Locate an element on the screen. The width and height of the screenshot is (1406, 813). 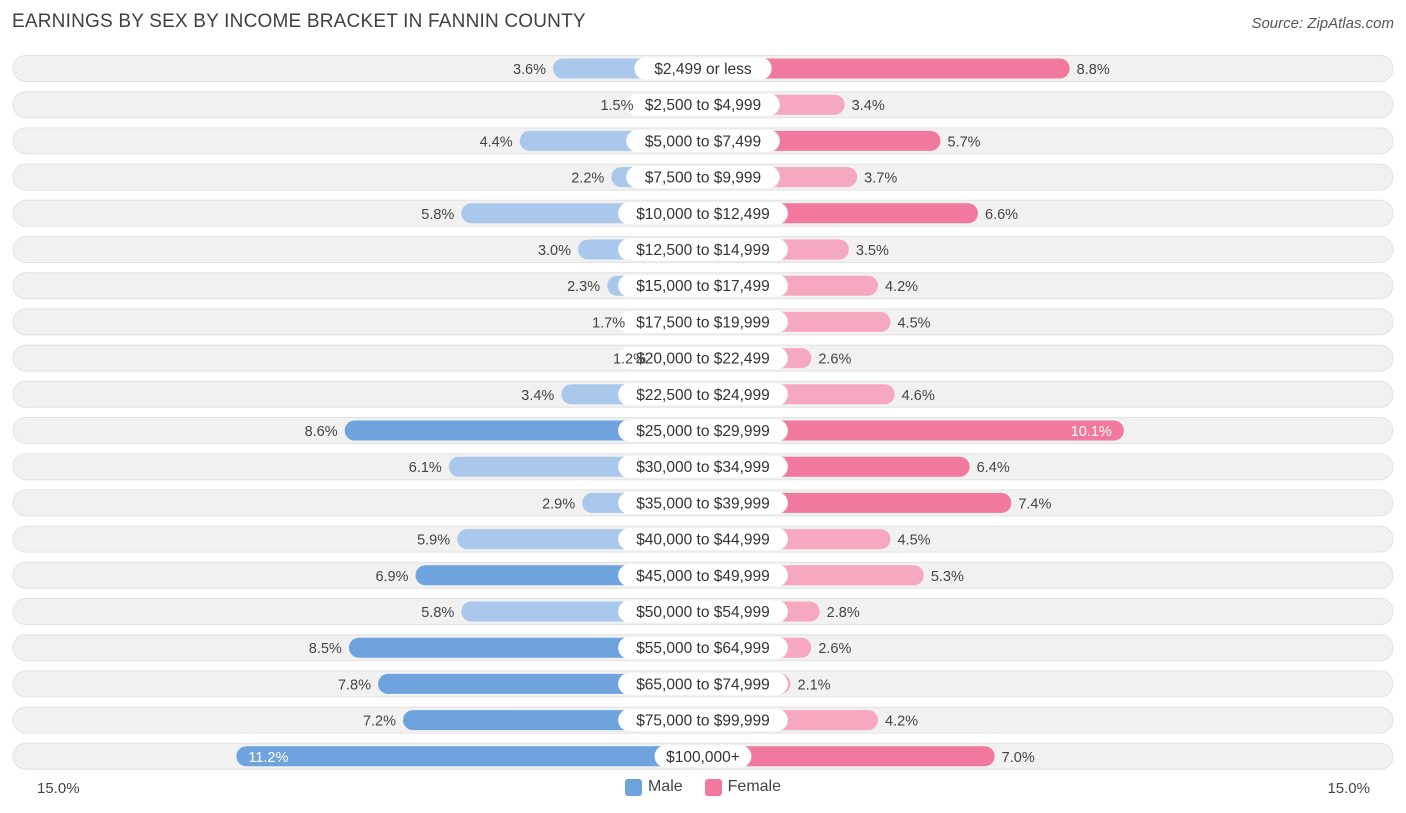
female-value-label: 3.7% is located at coordinates (880, 179).